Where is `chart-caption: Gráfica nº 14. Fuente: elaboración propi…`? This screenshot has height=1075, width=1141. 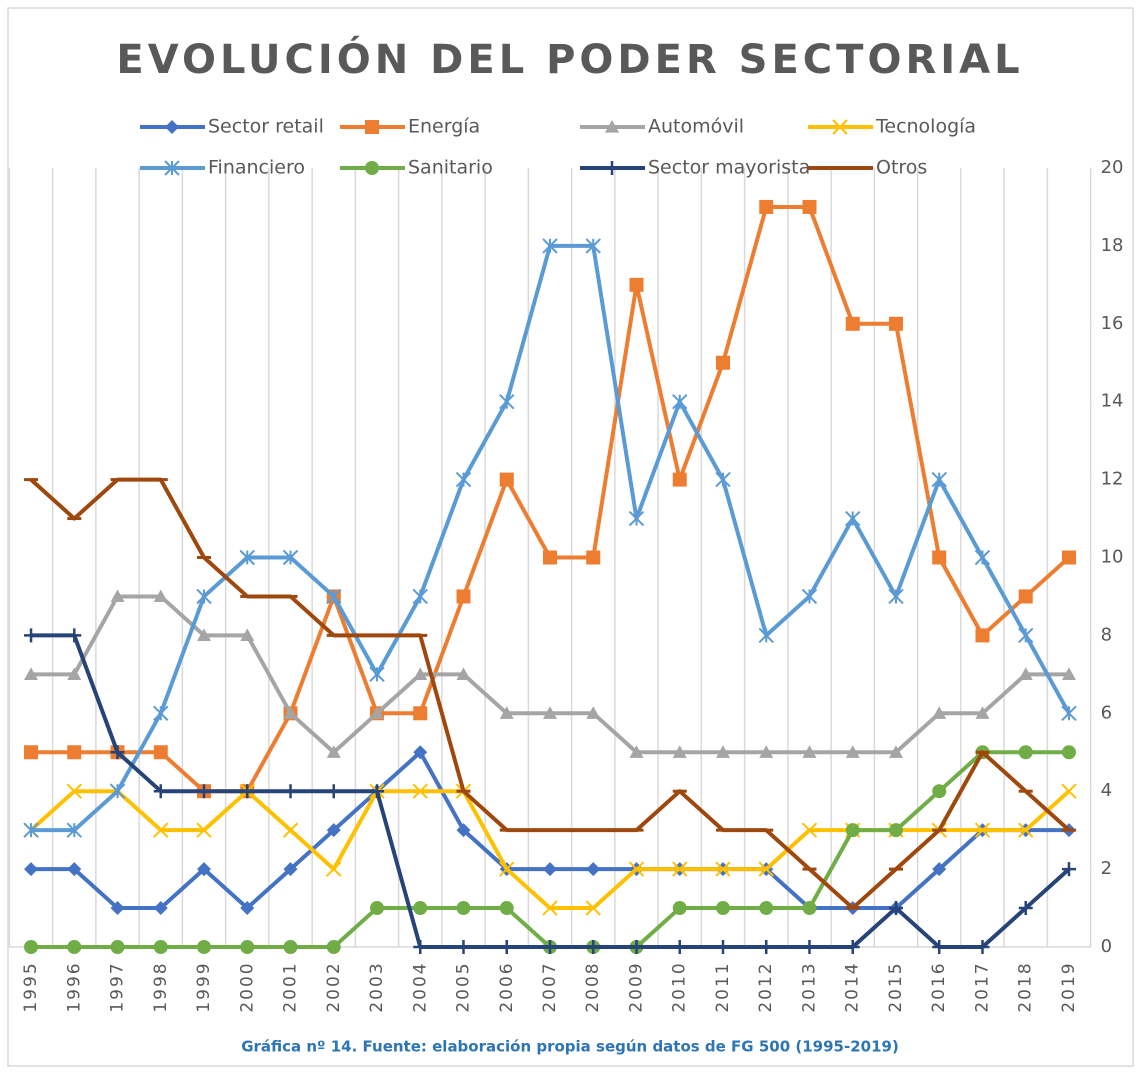
chart-caption: Gráfica nº 14. Fuente: elaboración propi… is located at coordinates (570, 1047).